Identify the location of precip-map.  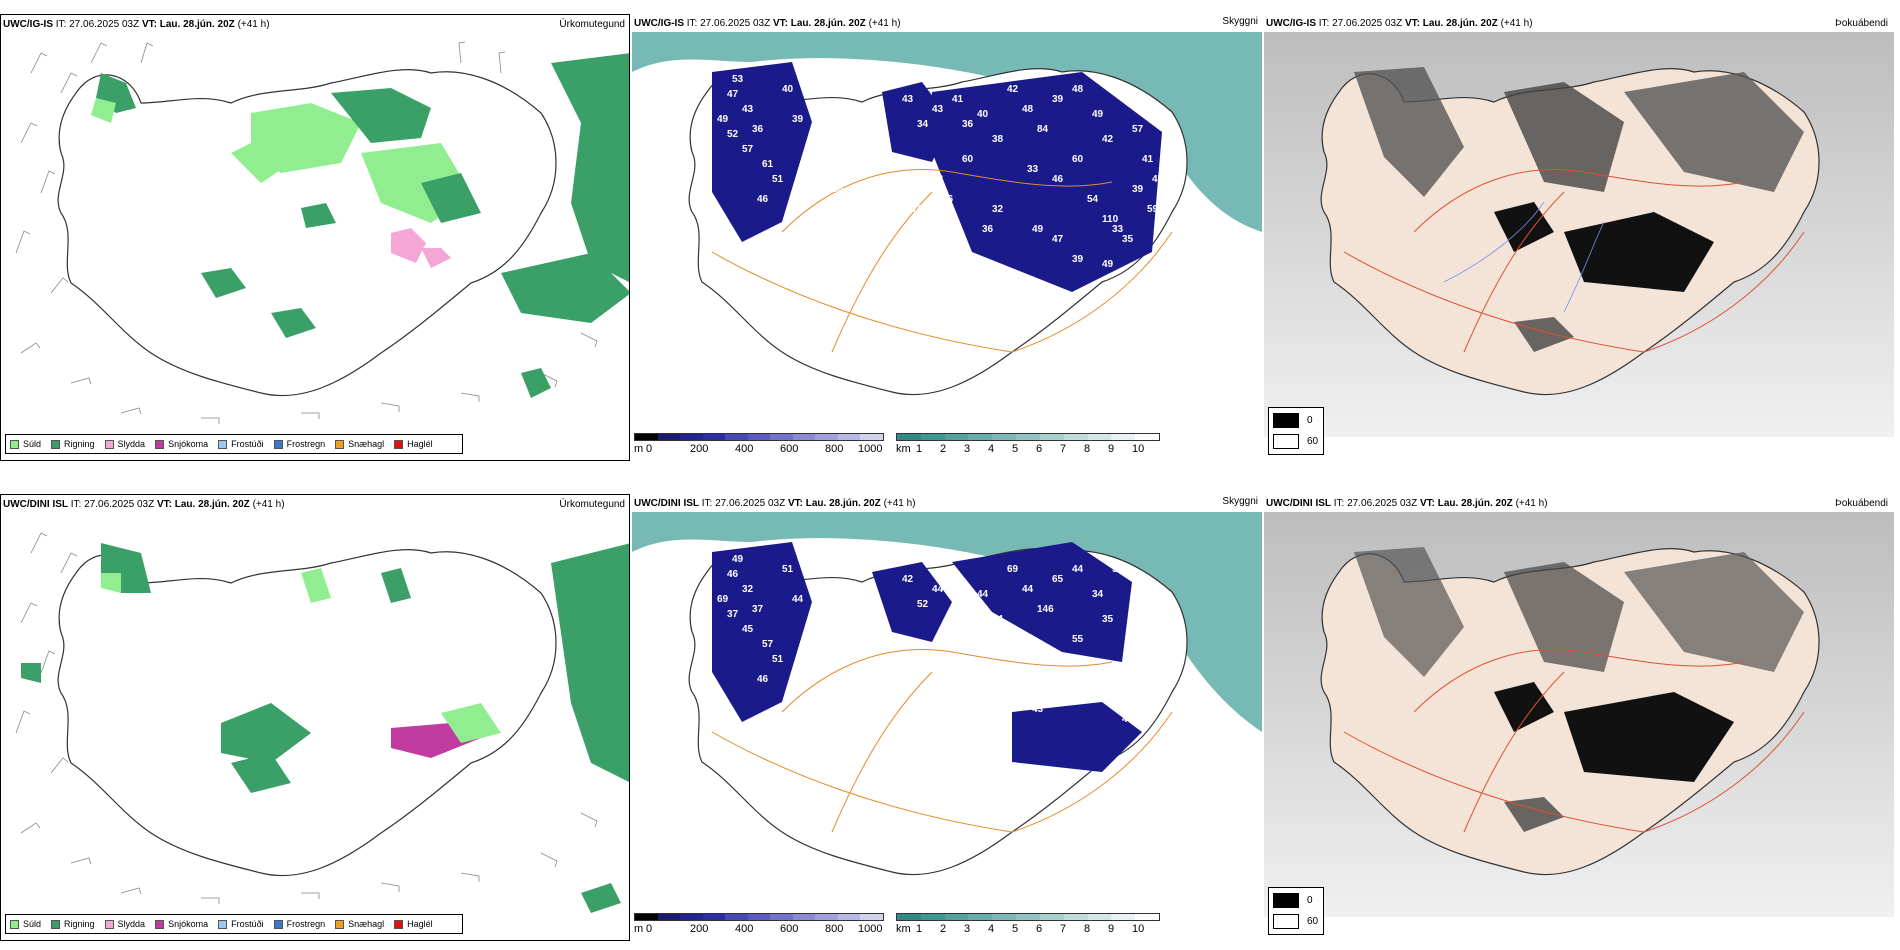
(322, 232).